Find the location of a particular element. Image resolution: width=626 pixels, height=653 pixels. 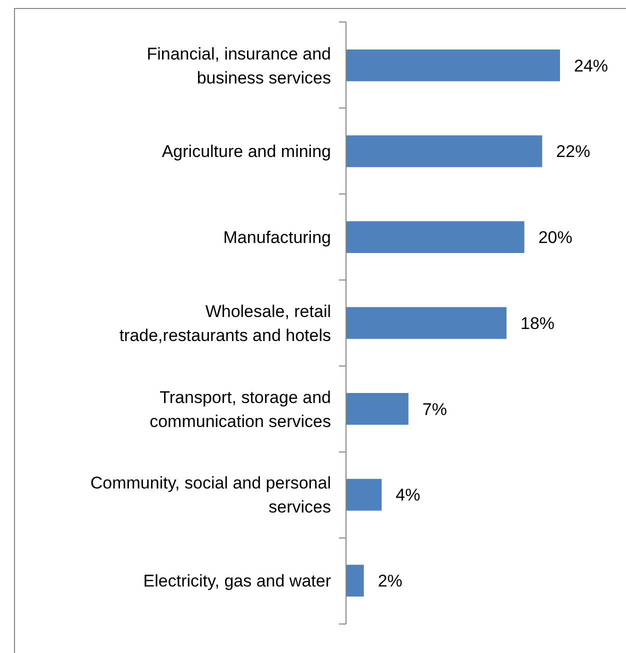

data-label: 22% is located at coordinates (573, 152).